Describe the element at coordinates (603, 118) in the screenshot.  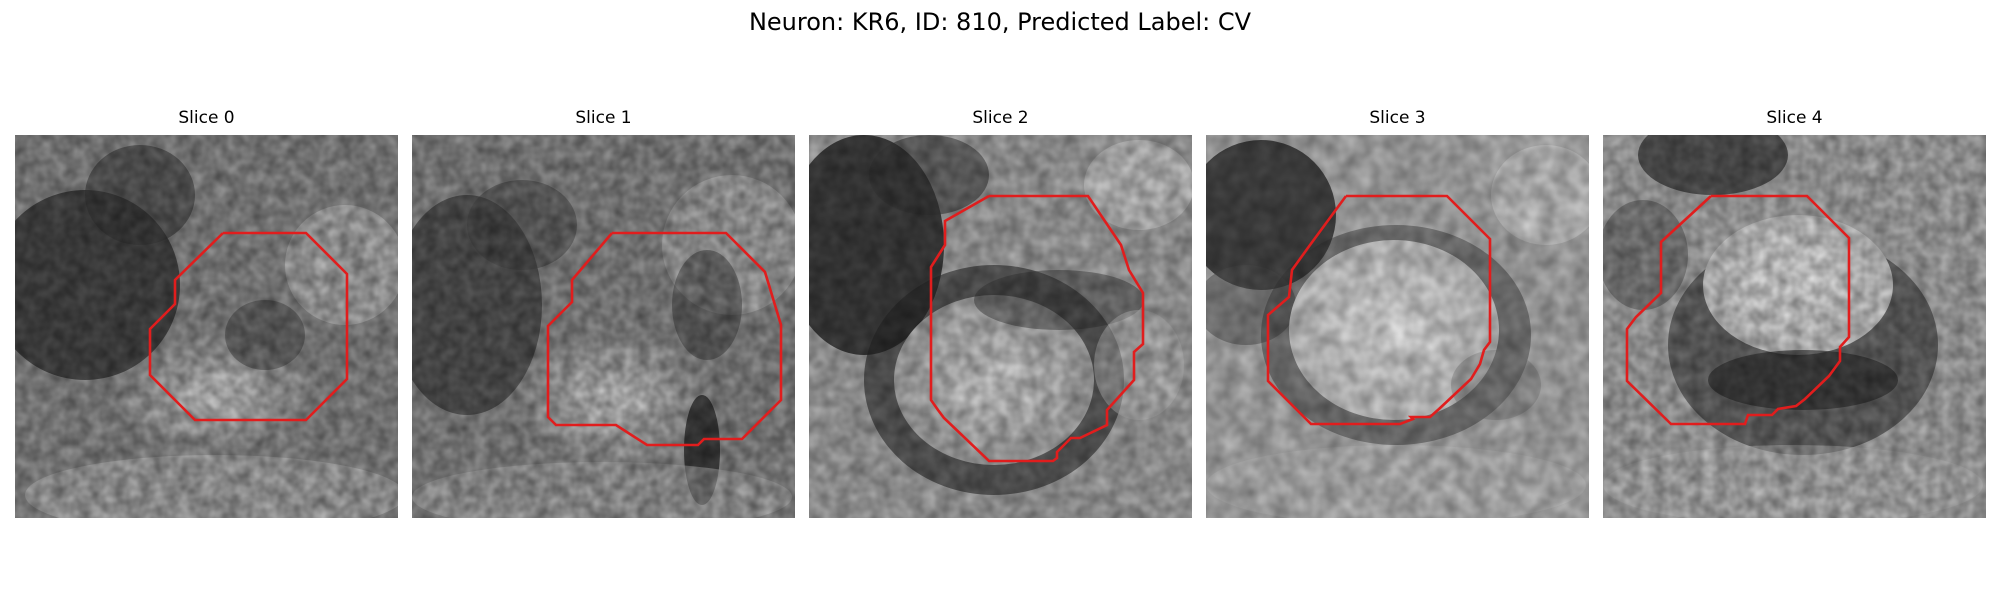
I see `slice-title-1: Slice 1` at that location.